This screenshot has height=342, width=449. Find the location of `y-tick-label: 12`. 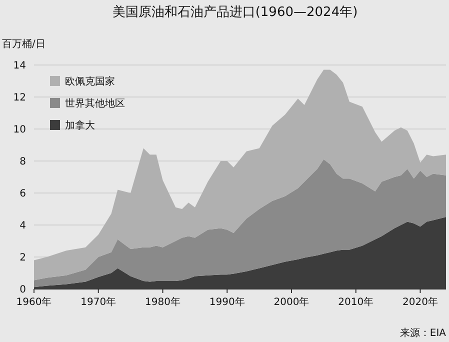

y-tick-label: 12 is located at coordinates (19, 98).